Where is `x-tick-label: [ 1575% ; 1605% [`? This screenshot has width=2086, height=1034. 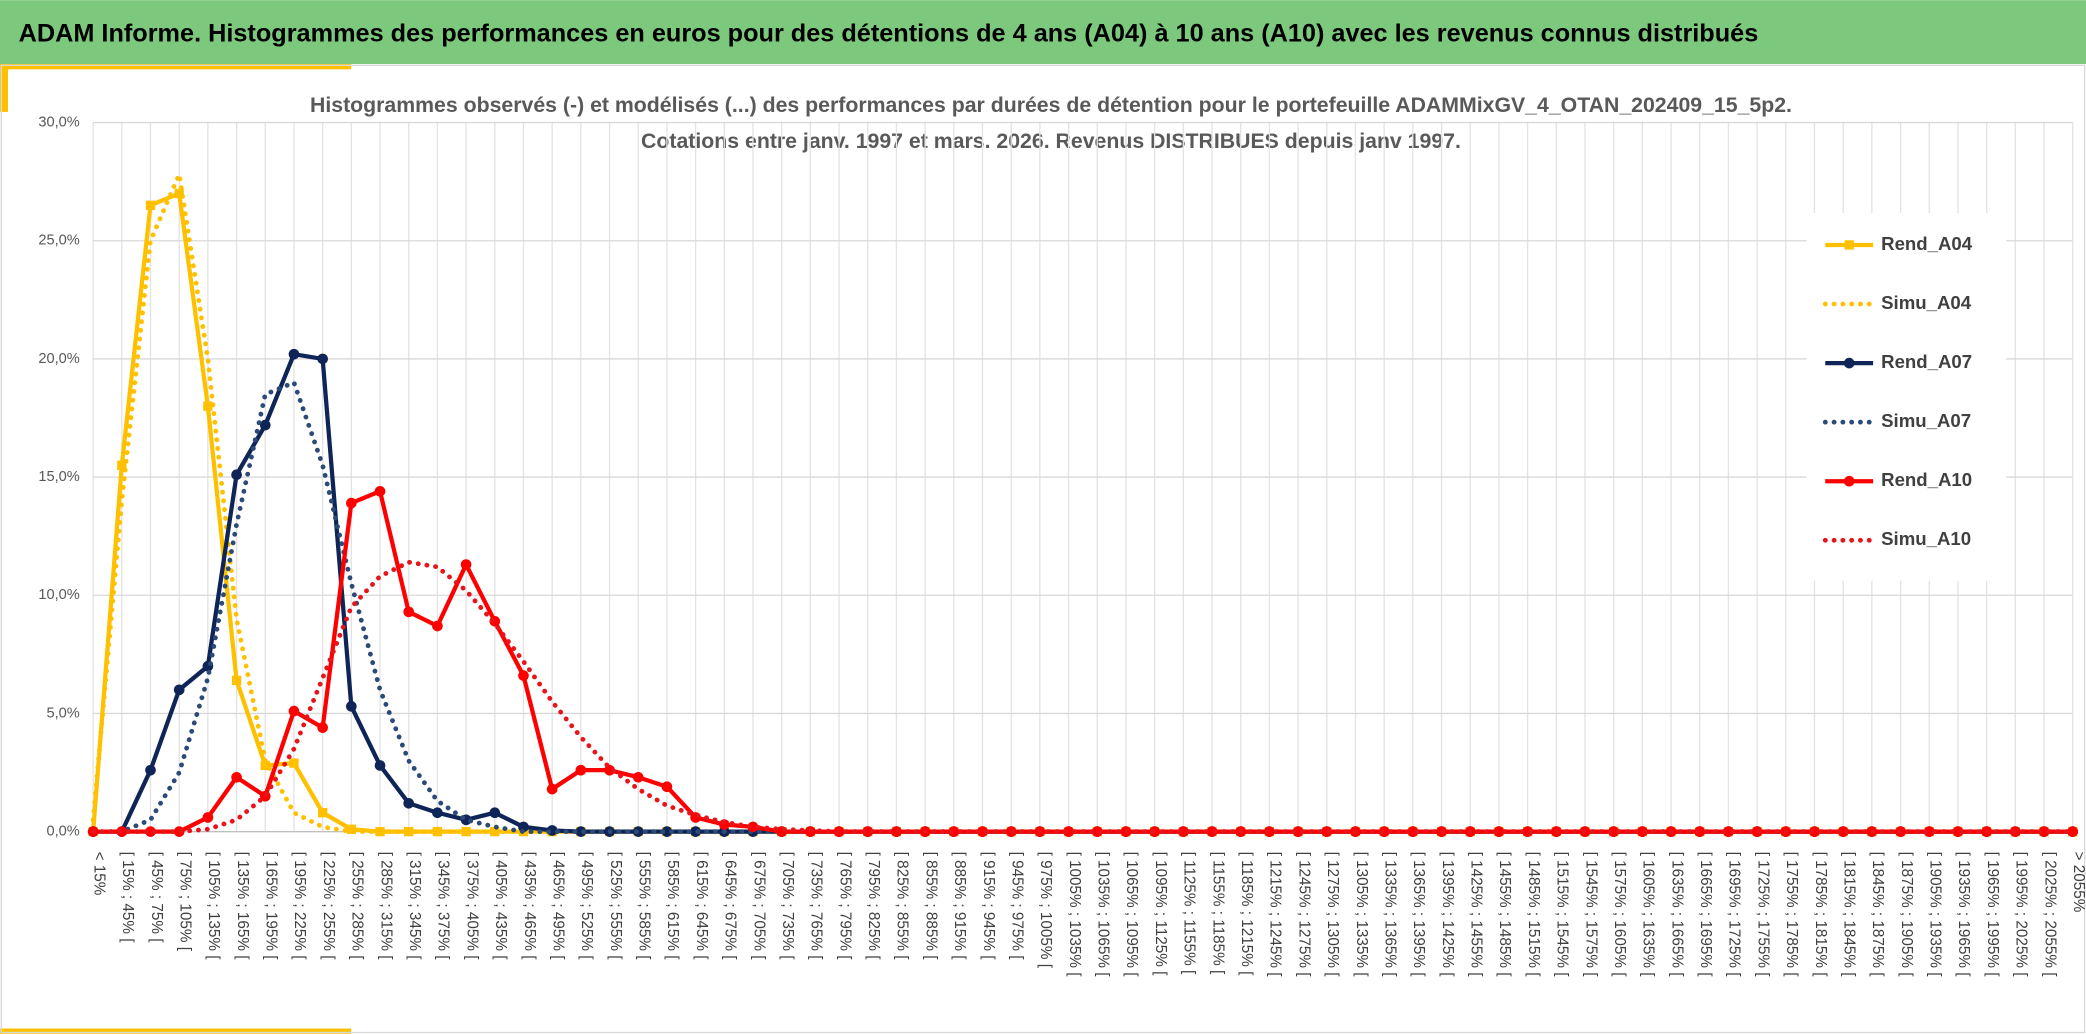 x-tick-label: [ 1575% ; 1605% [ is located at coordinates (1619, 915).